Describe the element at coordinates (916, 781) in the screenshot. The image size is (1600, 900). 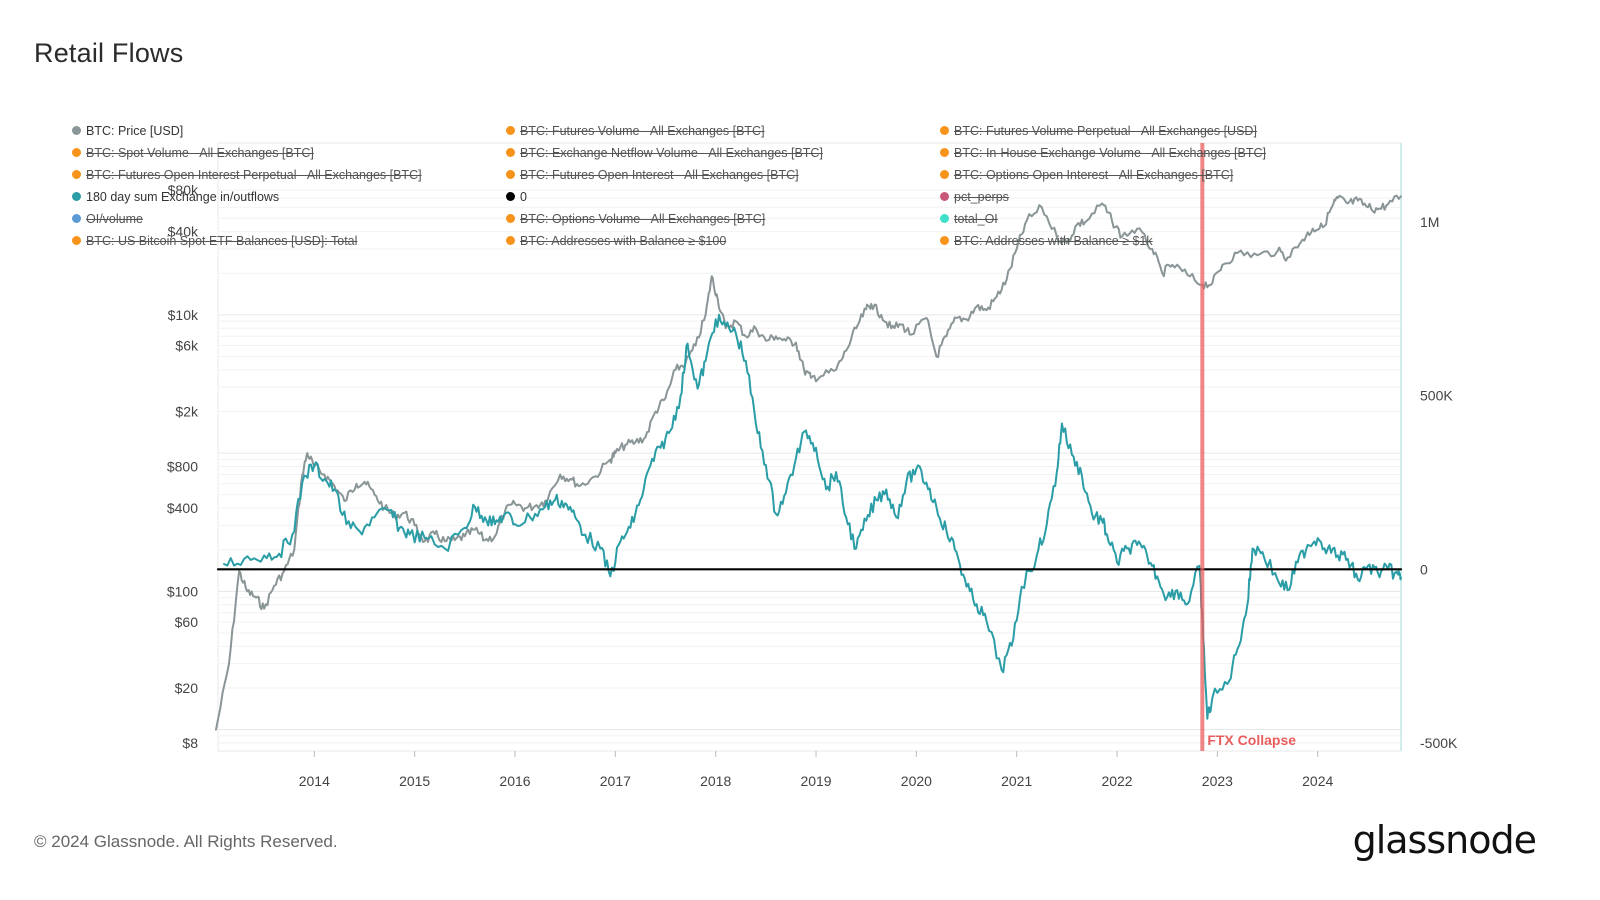
I see `x-tick-label: 2020` at that location.